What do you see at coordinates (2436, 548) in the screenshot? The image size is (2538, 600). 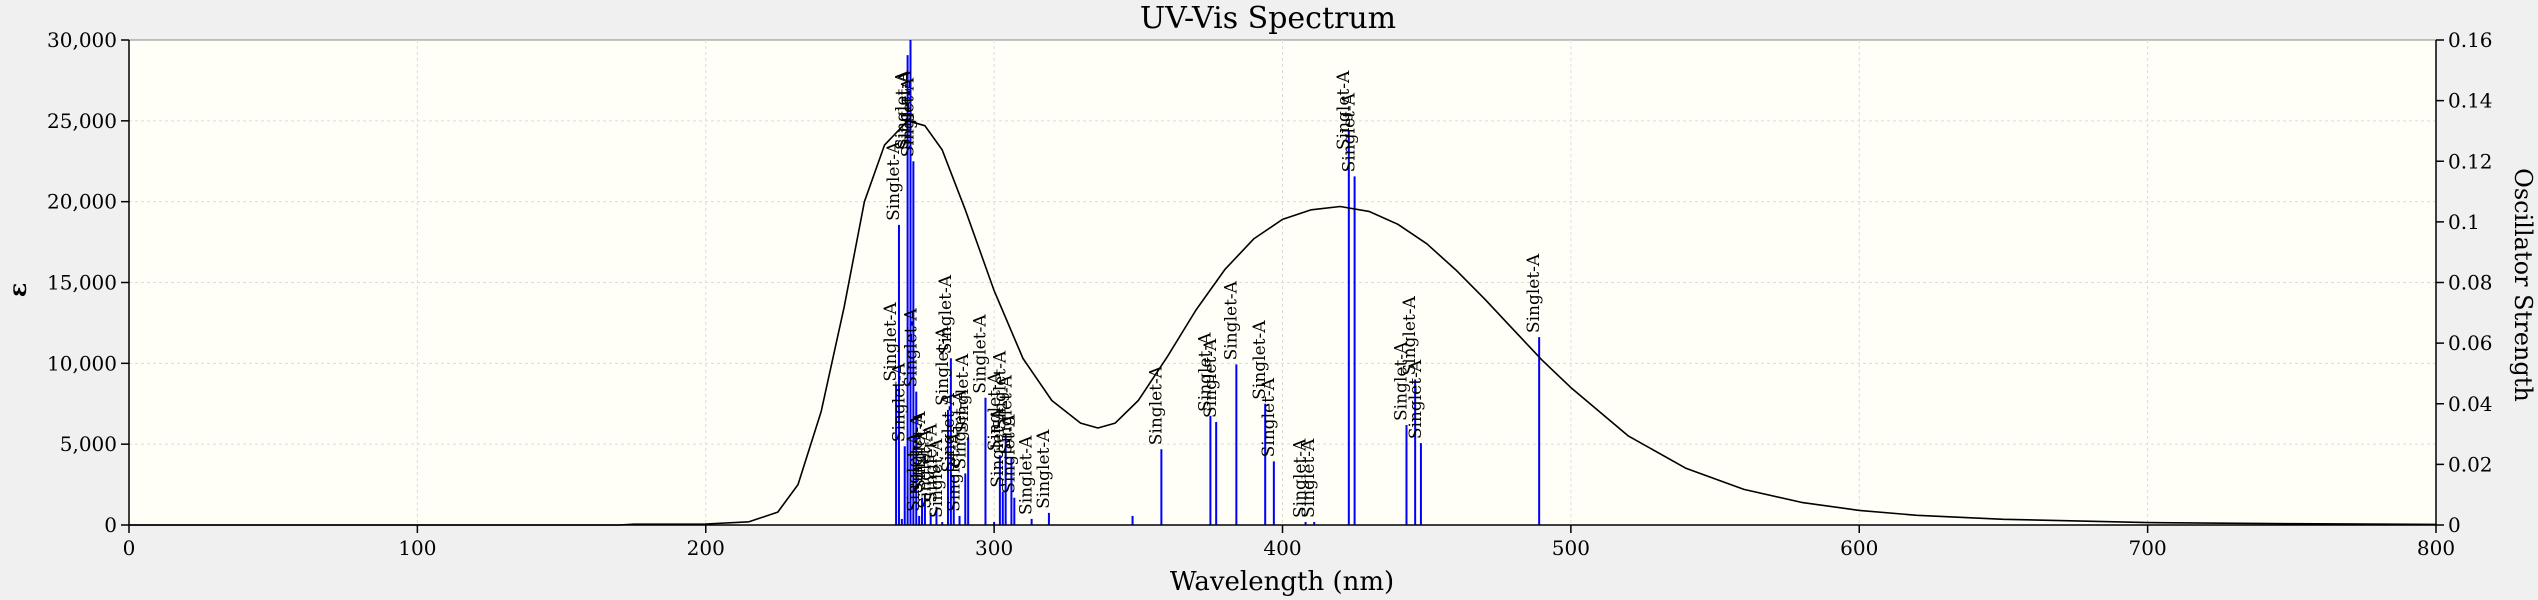 I see `x-tick-label: 800` at bounding box center [2436, 548].